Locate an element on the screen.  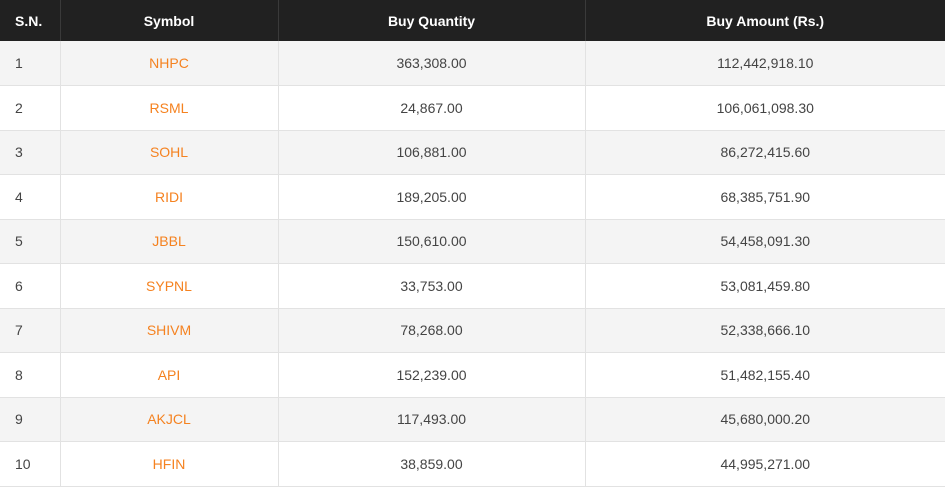
symbol-link: HFIN is located at coordinates (169, 463).